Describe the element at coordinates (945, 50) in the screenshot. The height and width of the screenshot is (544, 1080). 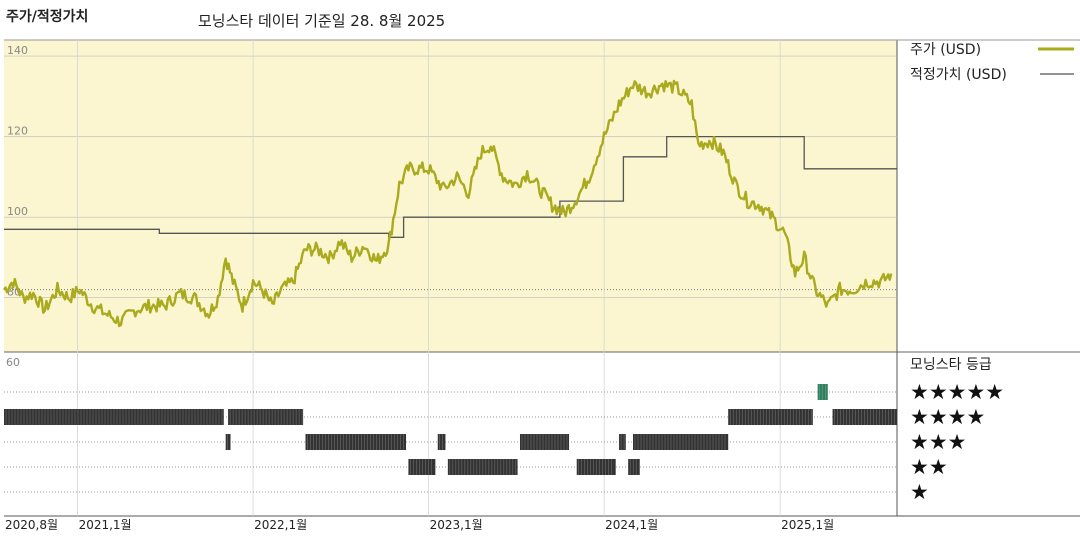
I see `legend-price-label: 주가 (USD)` at that location.